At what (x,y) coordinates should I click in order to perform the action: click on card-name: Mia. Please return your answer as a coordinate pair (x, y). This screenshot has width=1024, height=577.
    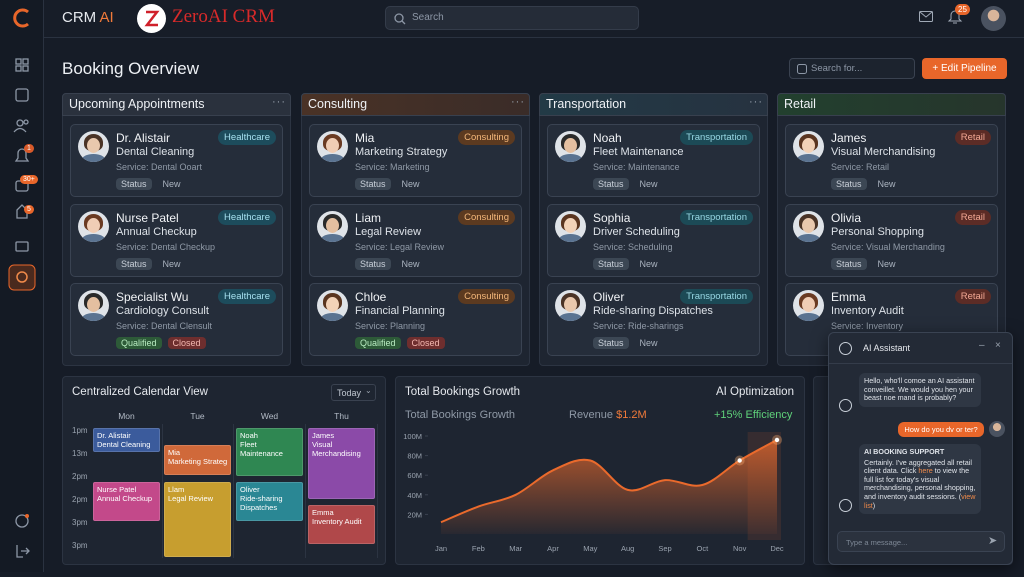
    Looking at the image, I should click on (365, 138).